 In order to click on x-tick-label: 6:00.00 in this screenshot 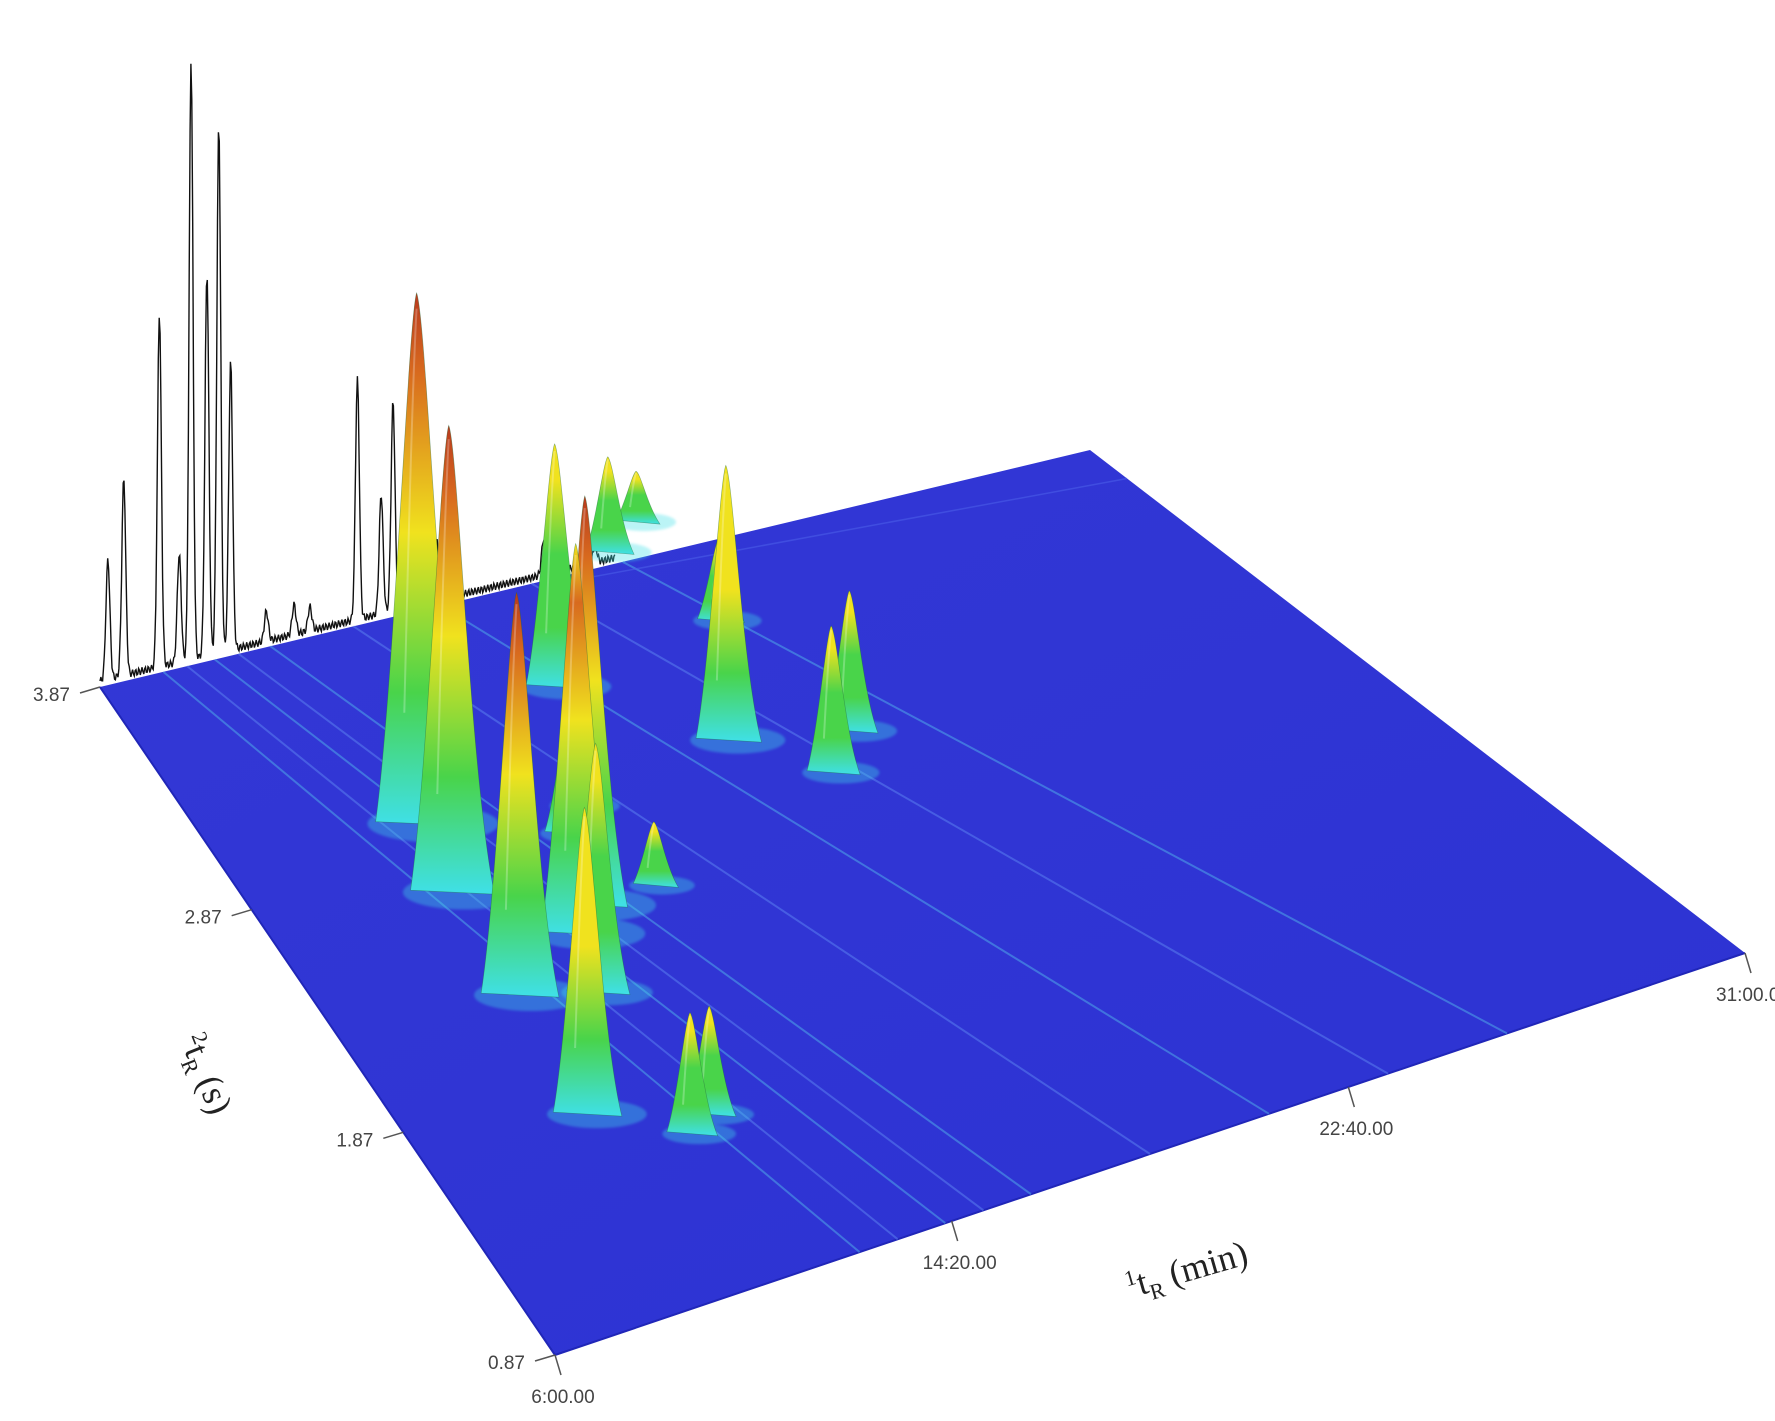, I will do `click(562, 1397)`.